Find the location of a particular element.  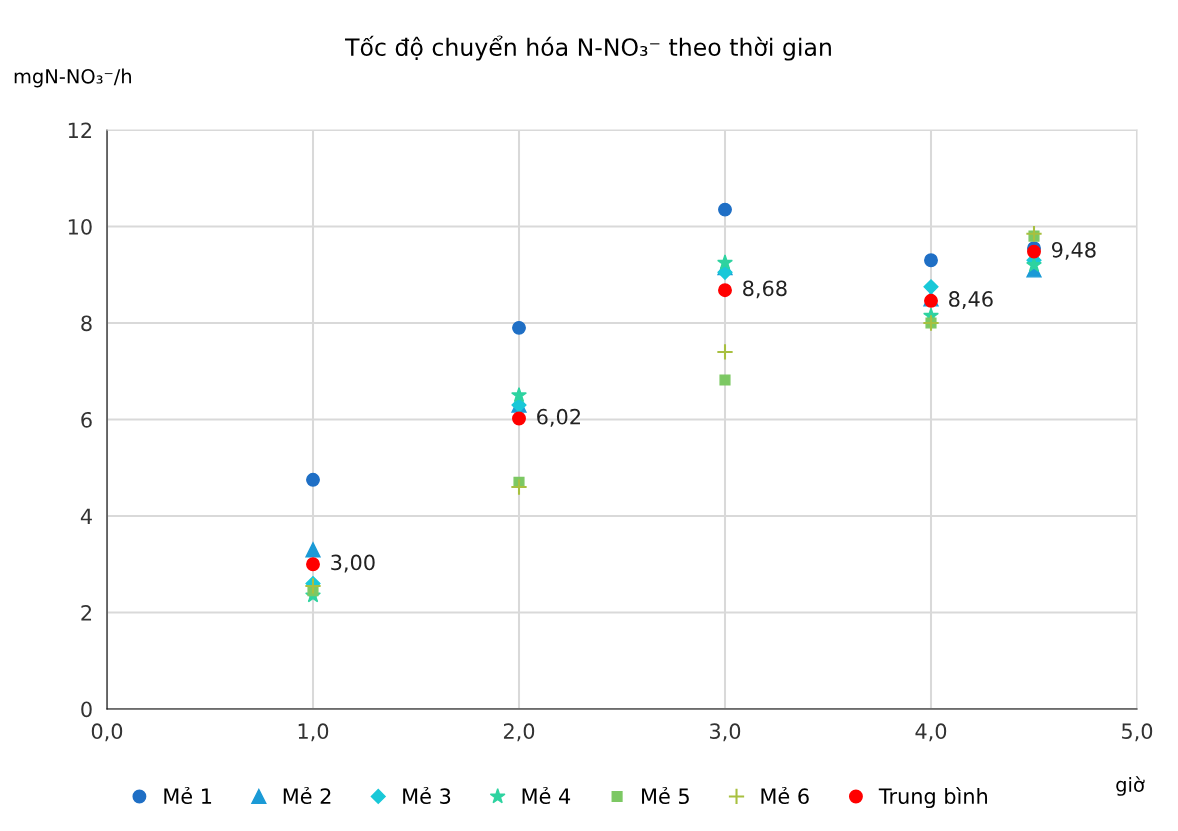

data-label: 9,48 is located at coordinates (1073, 250).